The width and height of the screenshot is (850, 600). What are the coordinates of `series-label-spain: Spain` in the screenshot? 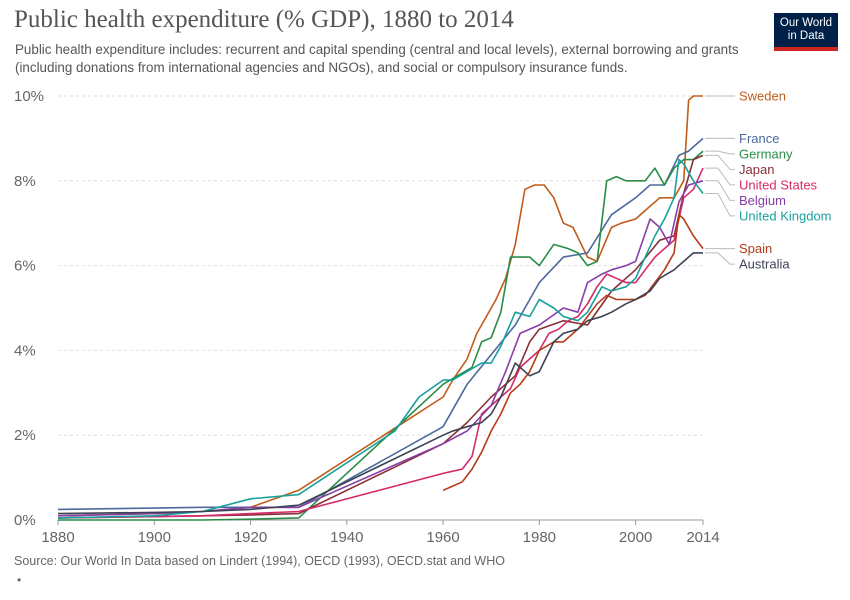 It's located at (755, 248).